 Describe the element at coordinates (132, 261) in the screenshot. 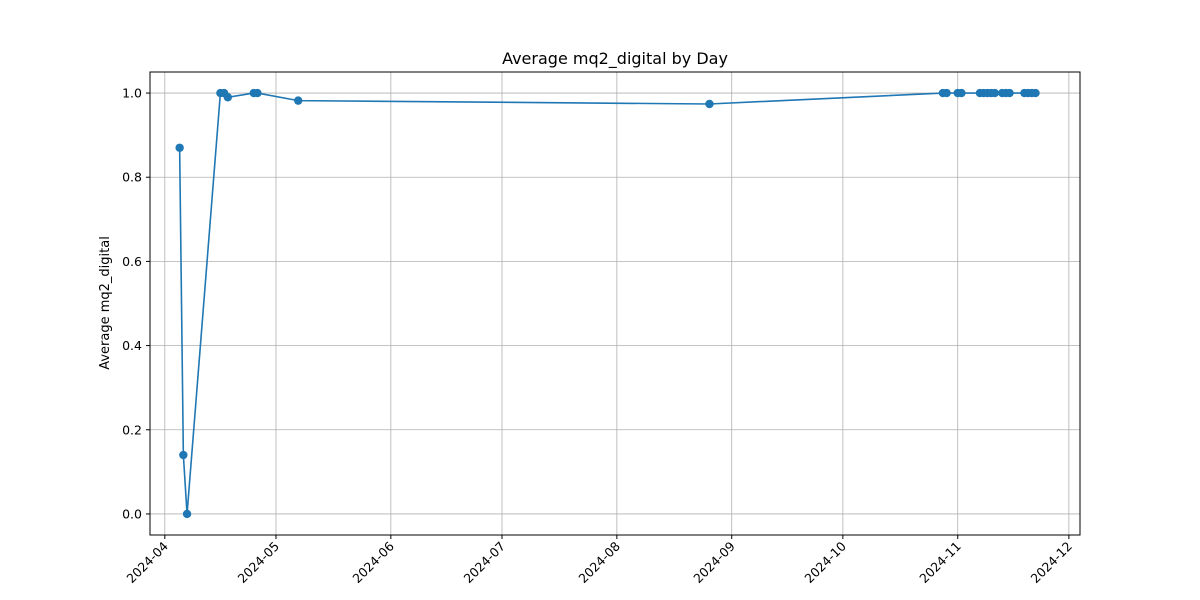

I see `y-tick-label: 0.6` at that location.